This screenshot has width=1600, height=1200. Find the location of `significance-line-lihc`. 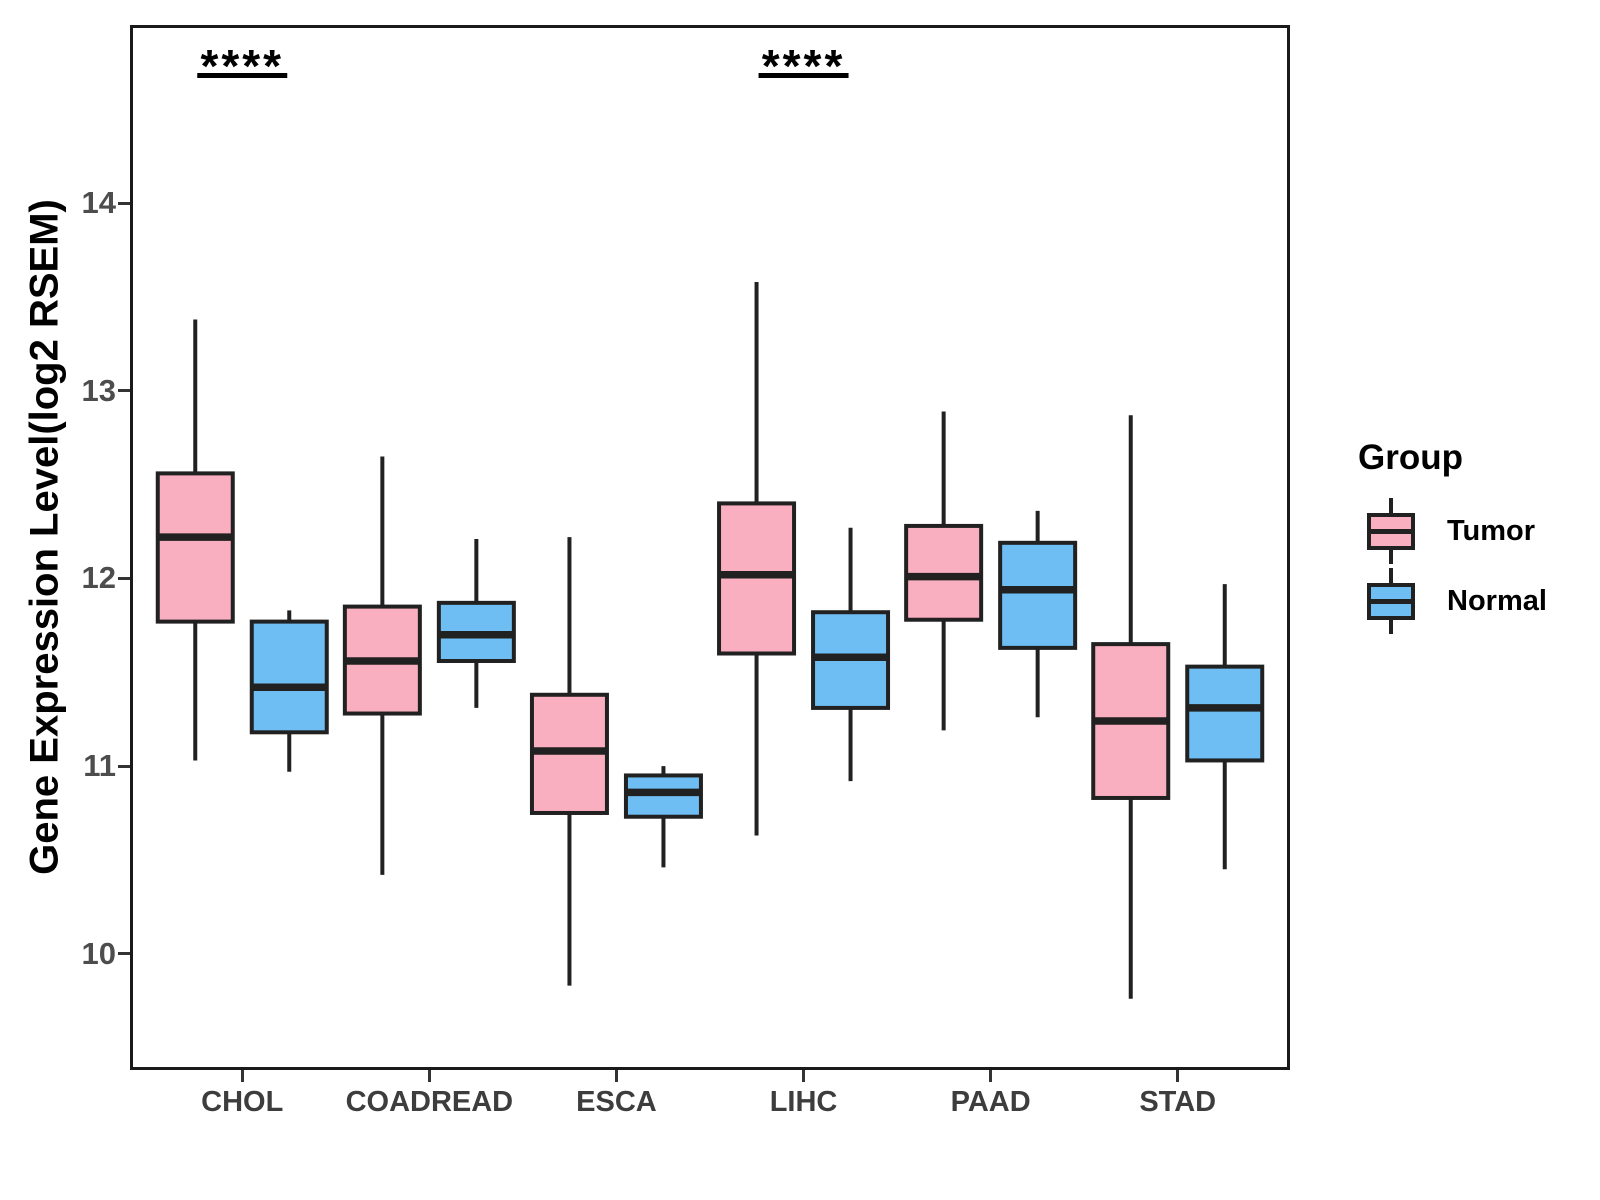

significance-line-lihc is located at coordinates (803, 75).